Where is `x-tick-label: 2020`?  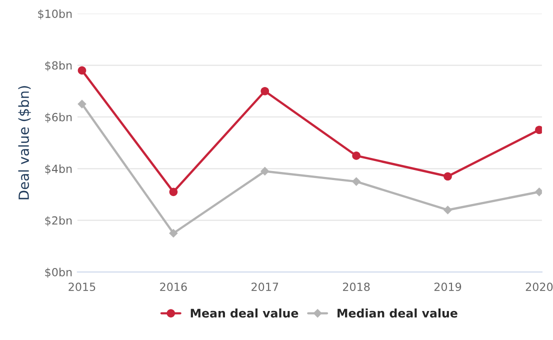
x-tick-label: 2020 is located at coordinates (539, 287).